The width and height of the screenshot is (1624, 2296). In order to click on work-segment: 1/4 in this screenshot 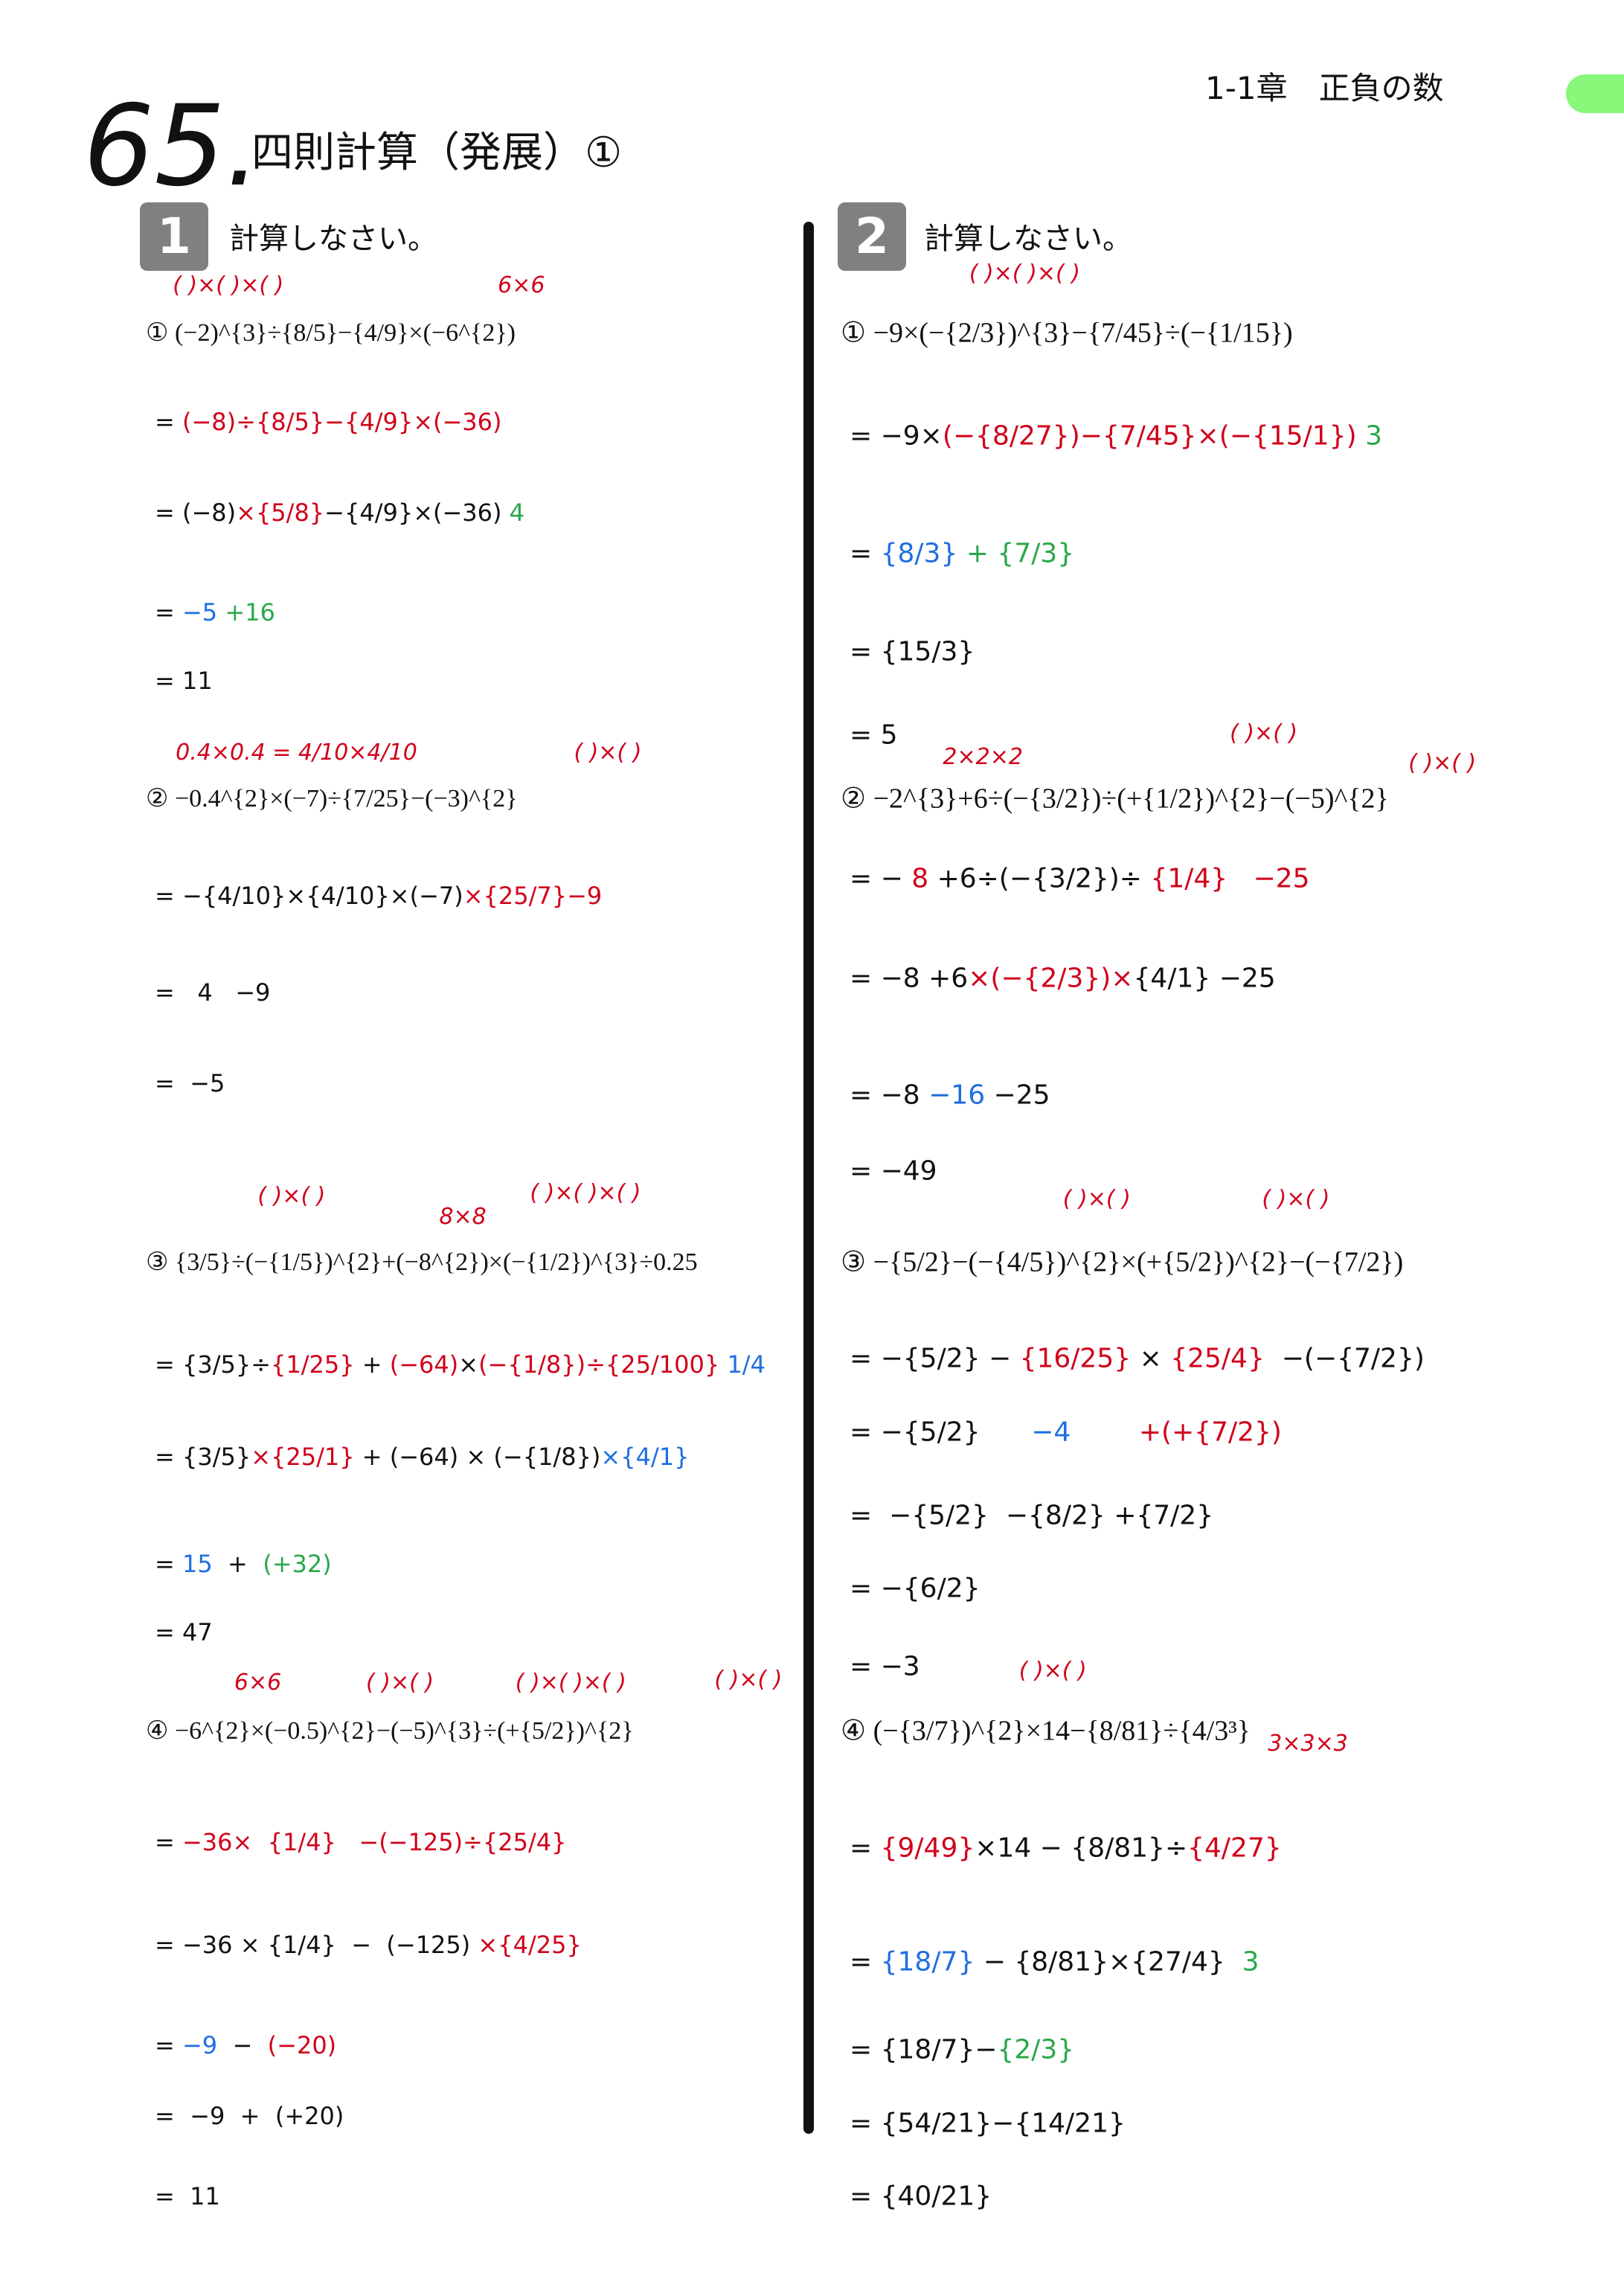, I will do `click(743, 1364)`.